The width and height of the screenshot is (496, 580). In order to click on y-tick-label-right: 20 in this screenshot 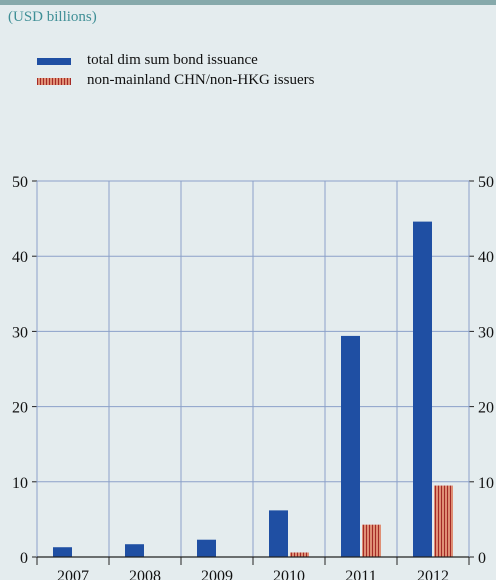, I will do `click(486, 408)`.